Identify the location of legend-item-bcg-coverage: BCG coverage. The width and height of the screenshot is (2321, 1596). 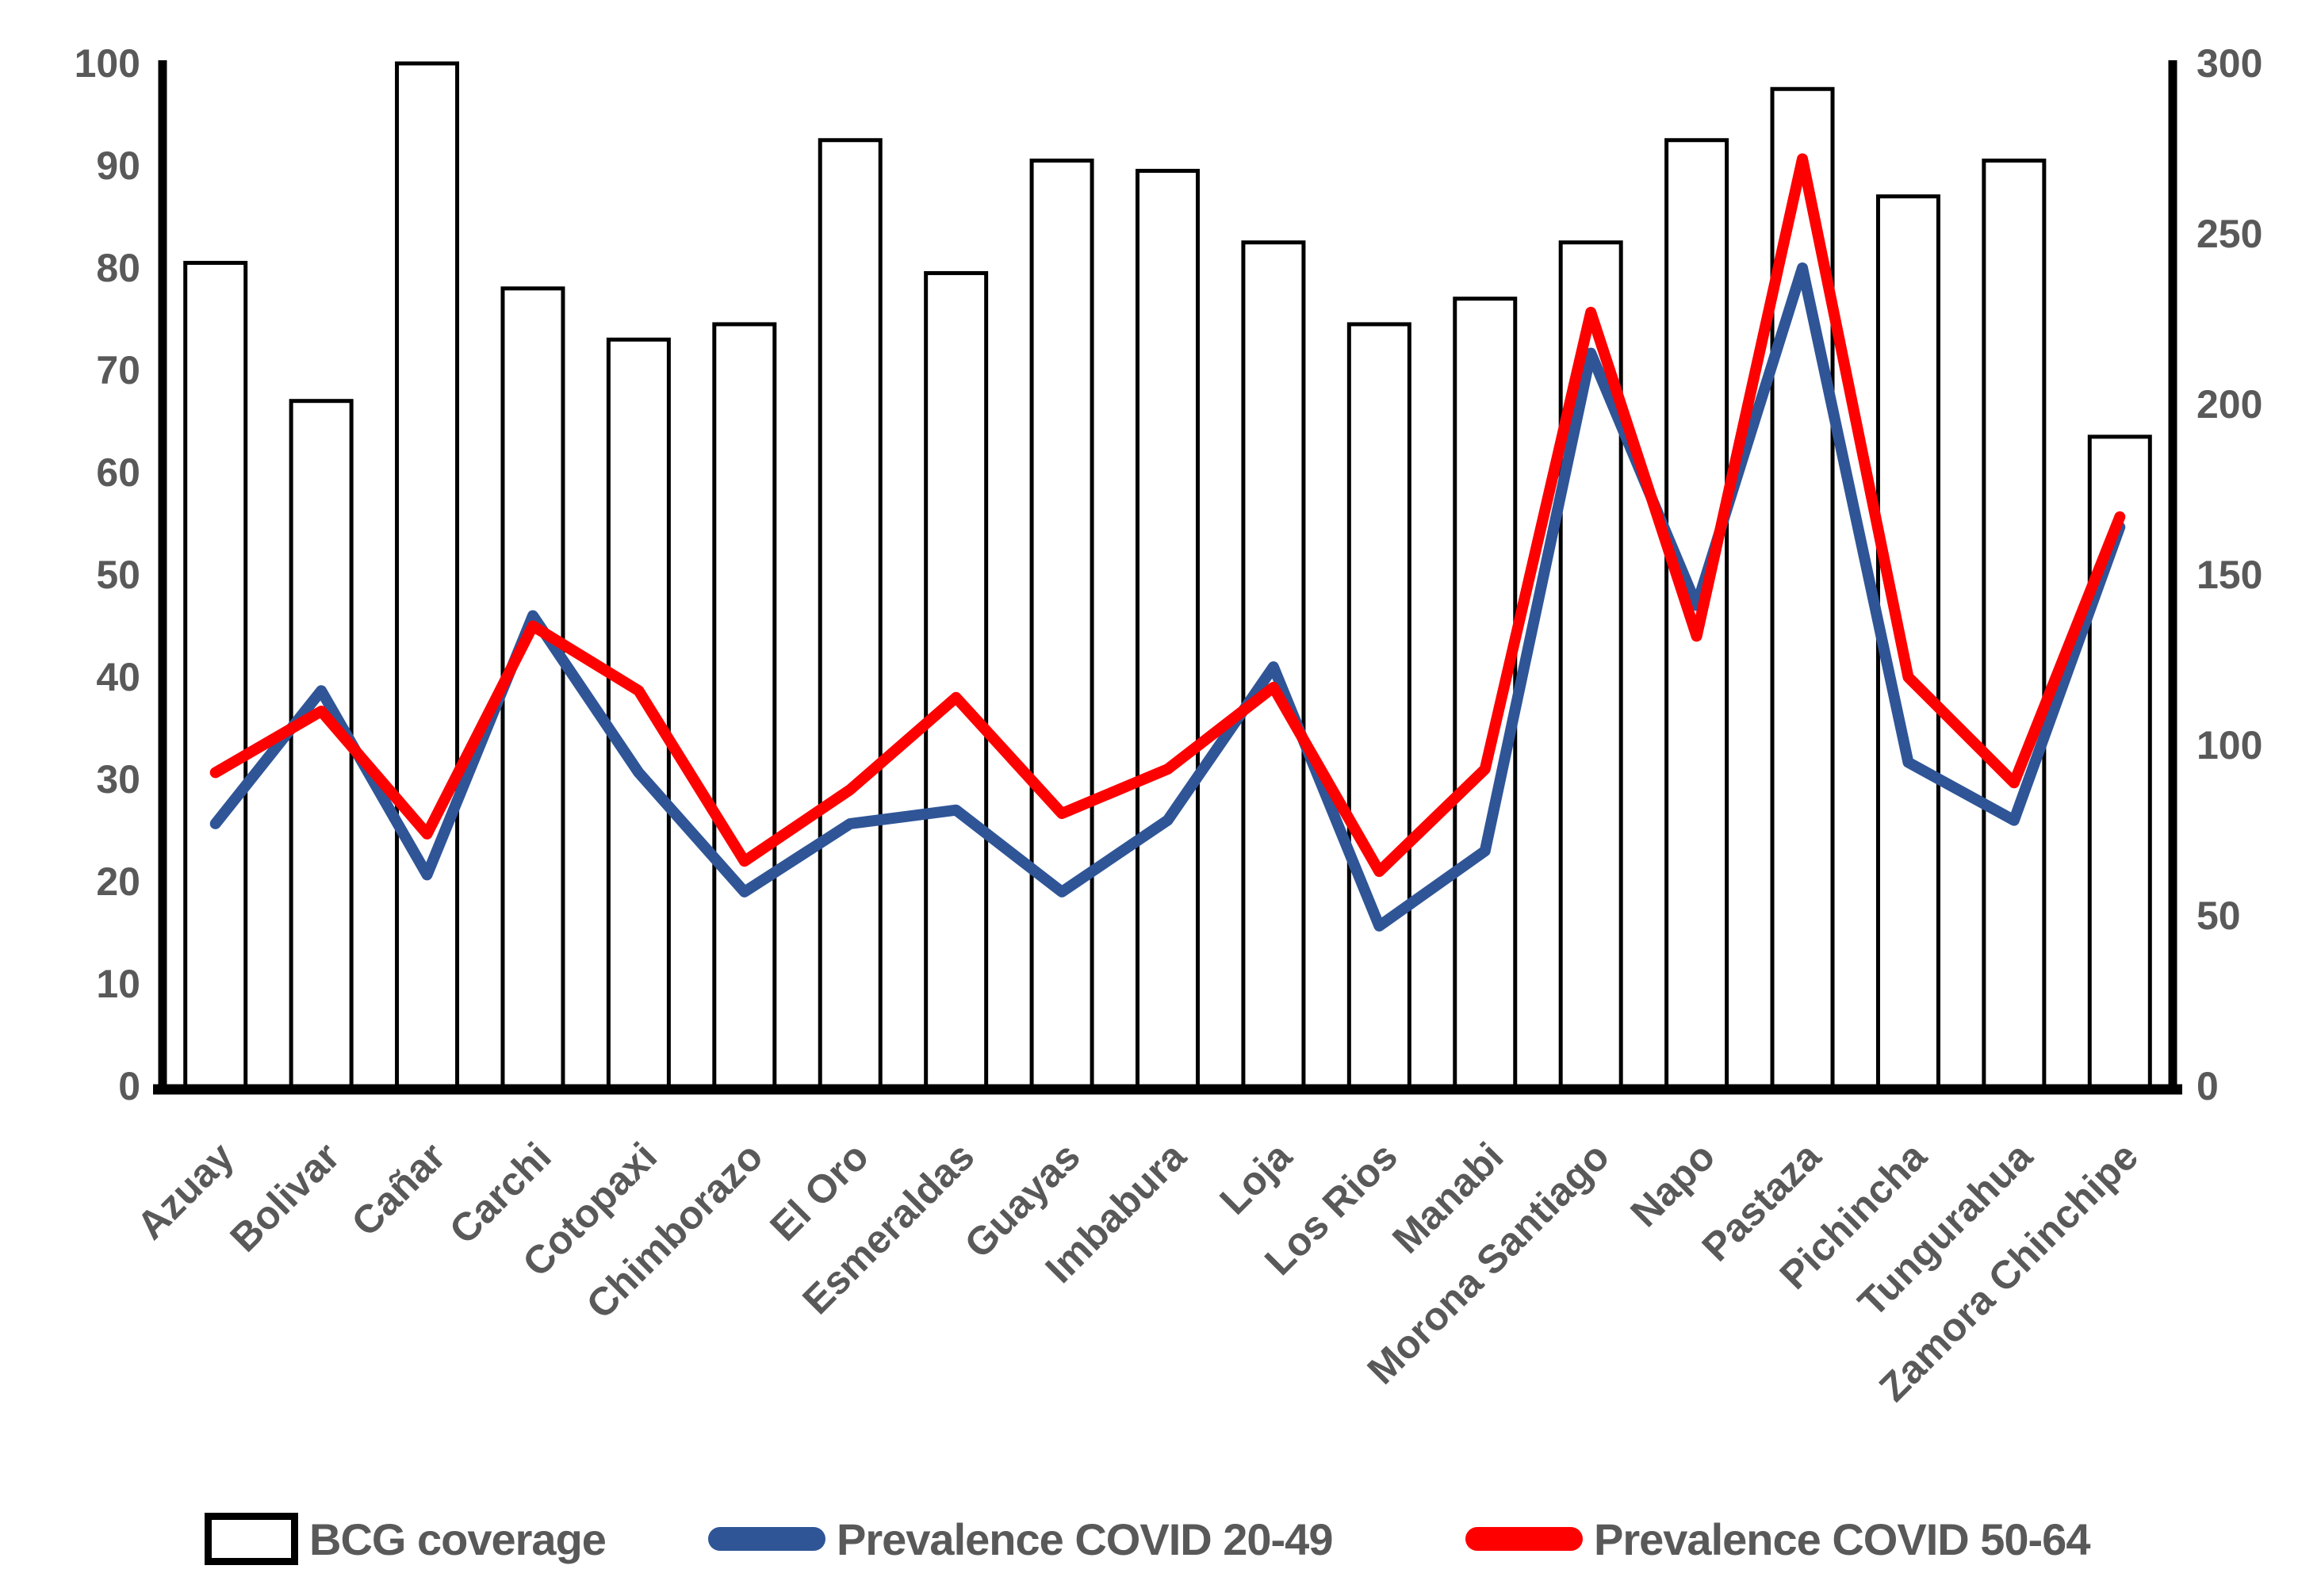
(406, 1539).